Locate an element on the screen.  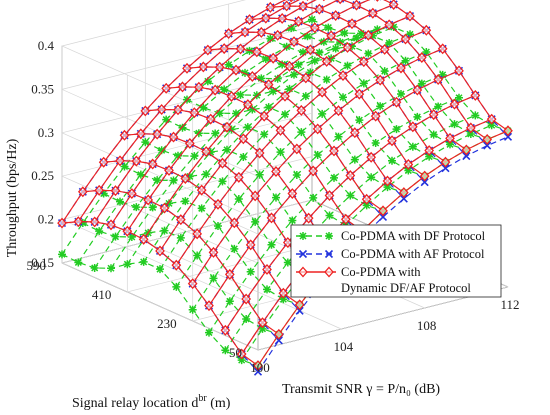
legend-box is located at coordinates (396, 261).